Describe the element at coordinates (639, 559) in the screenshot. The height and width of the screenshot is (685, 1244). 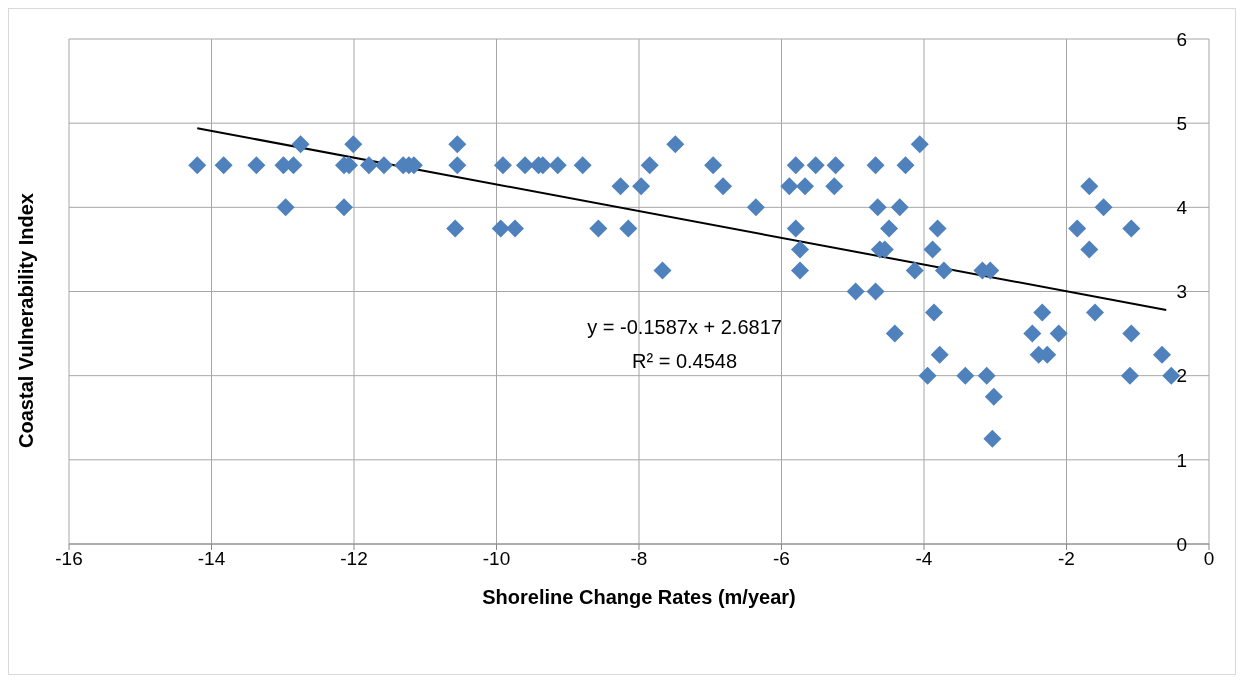
I see `x-tick-label: -8` at that location.